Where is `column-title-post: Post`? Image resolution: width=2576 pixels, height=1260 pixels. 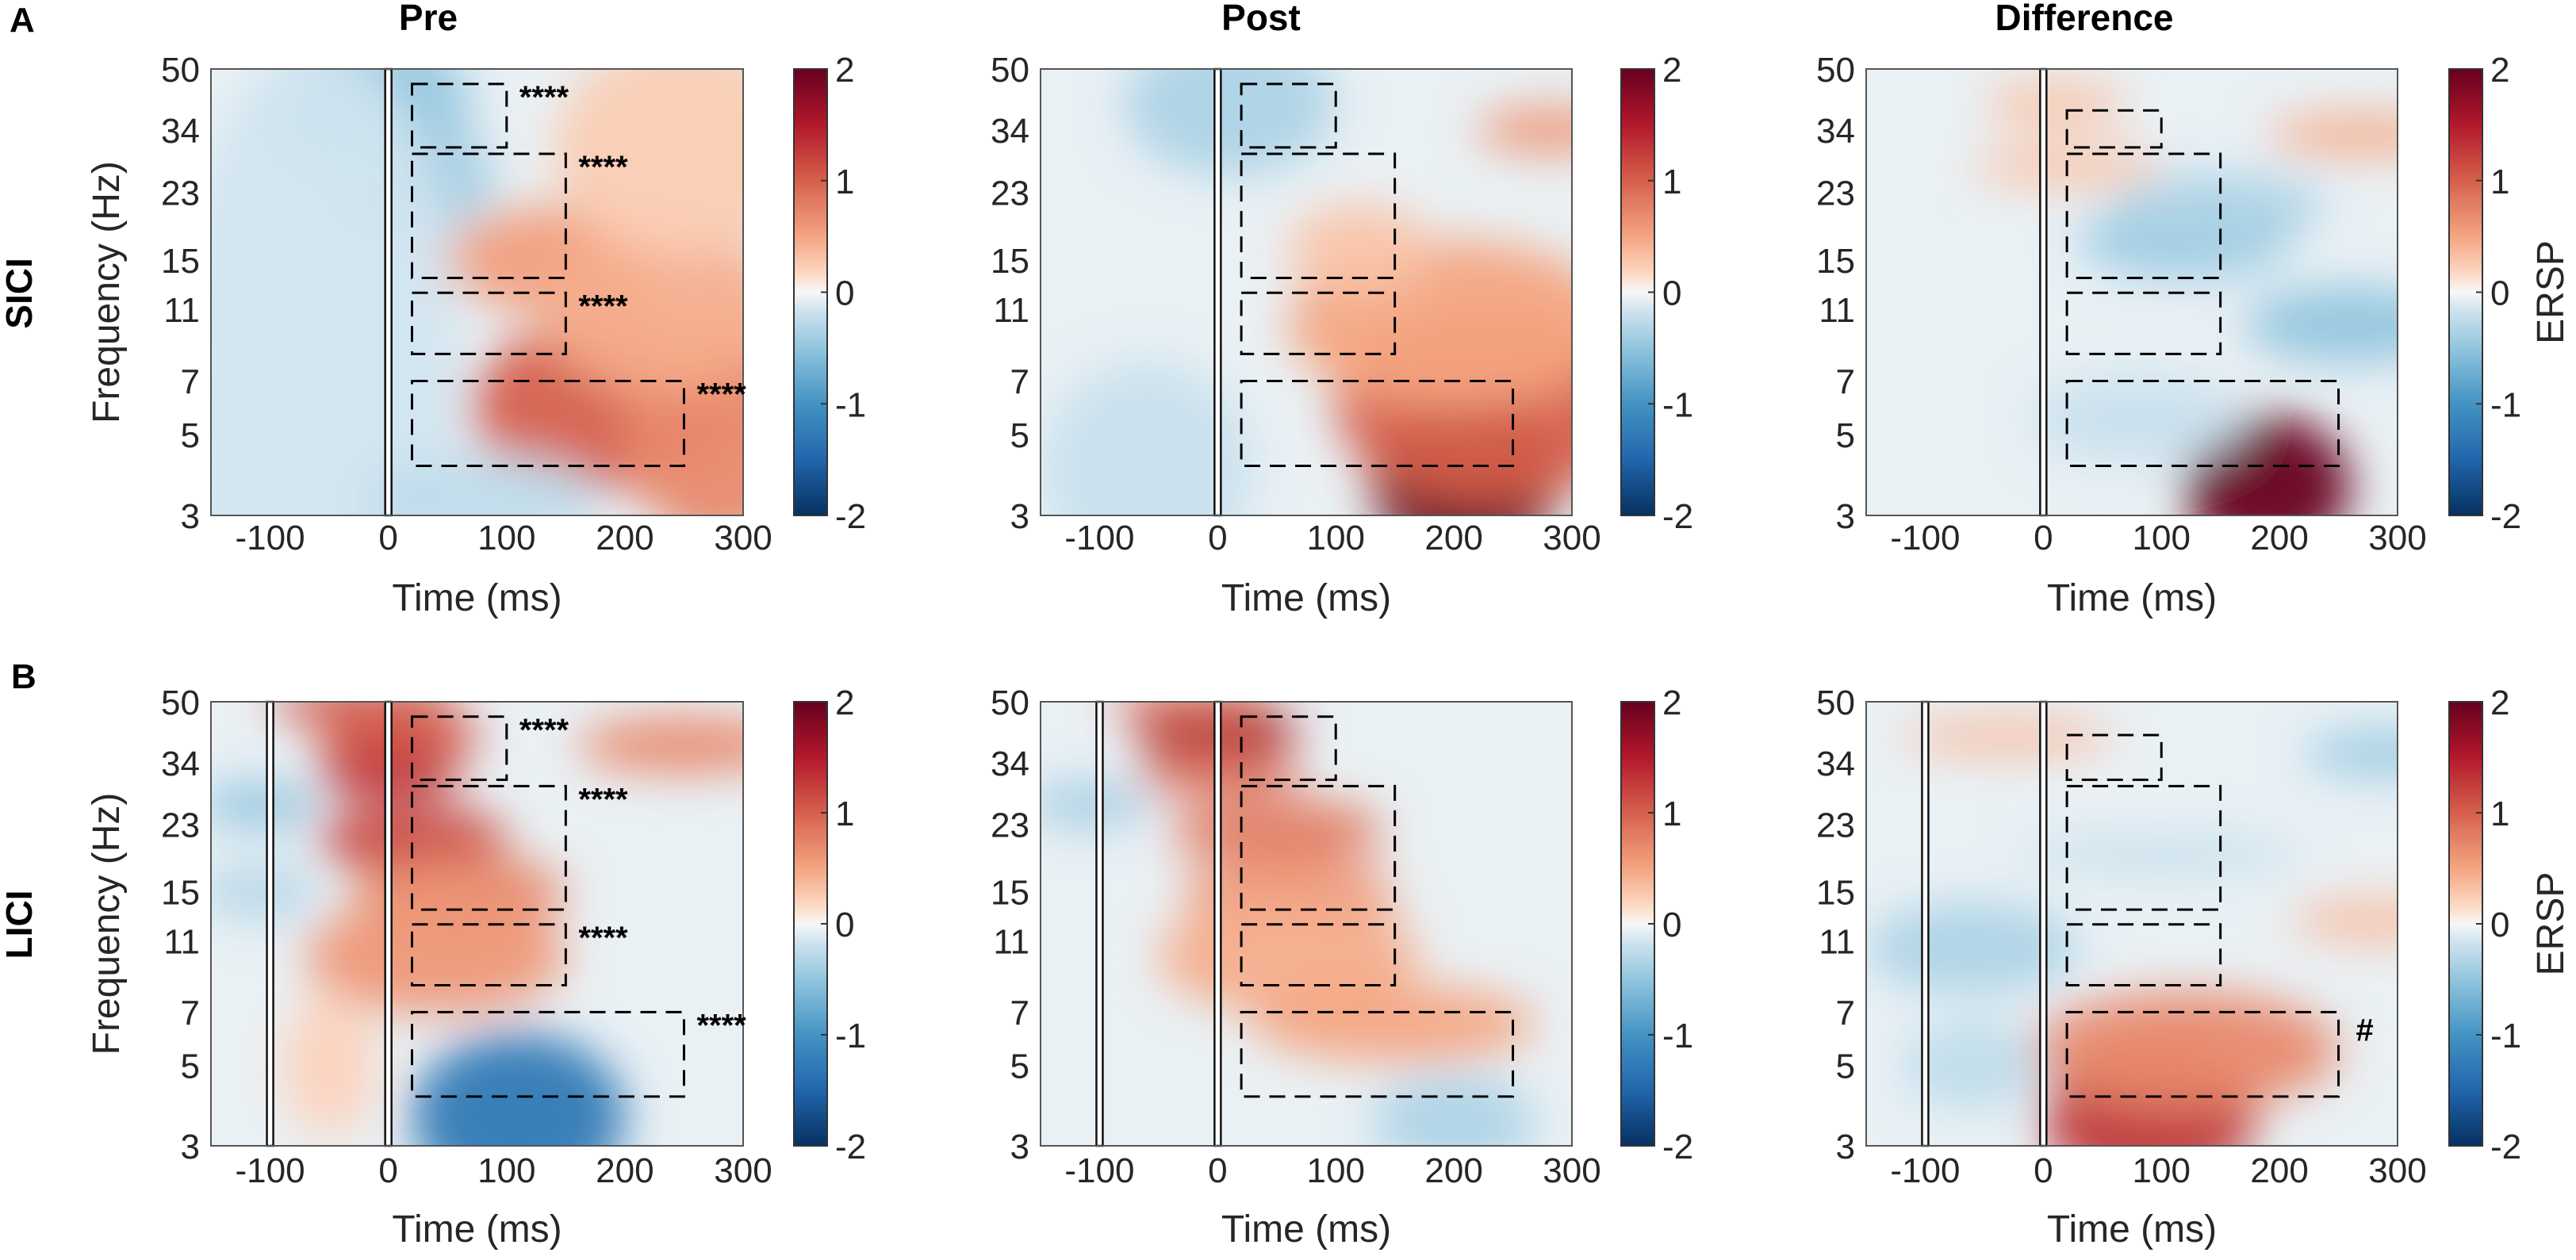 column-title-post: Post is located at coordinates (1261, 19).